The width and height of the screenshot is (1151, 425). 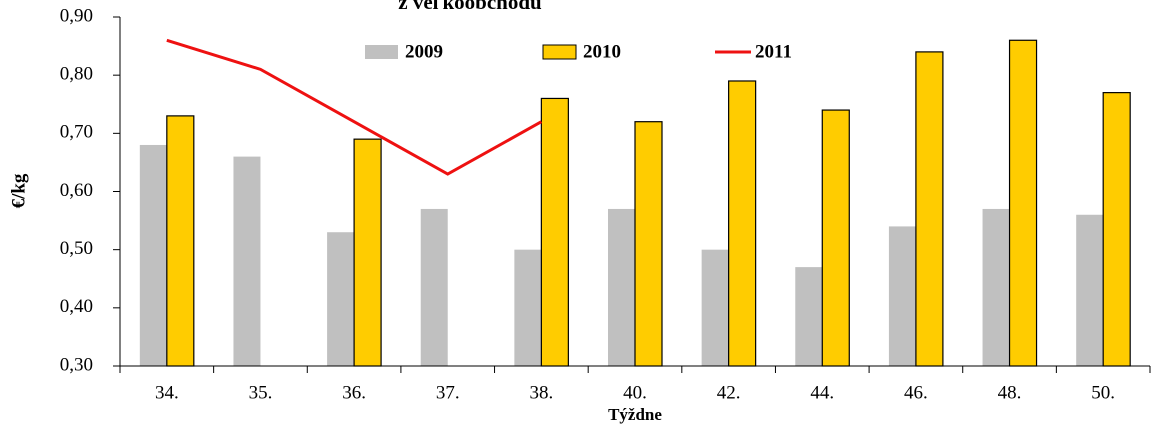 What do you see at coordinates (76, 364) in the screenshot?
I see `y-tick-label: 0,30` at bounding box center [76, 364].